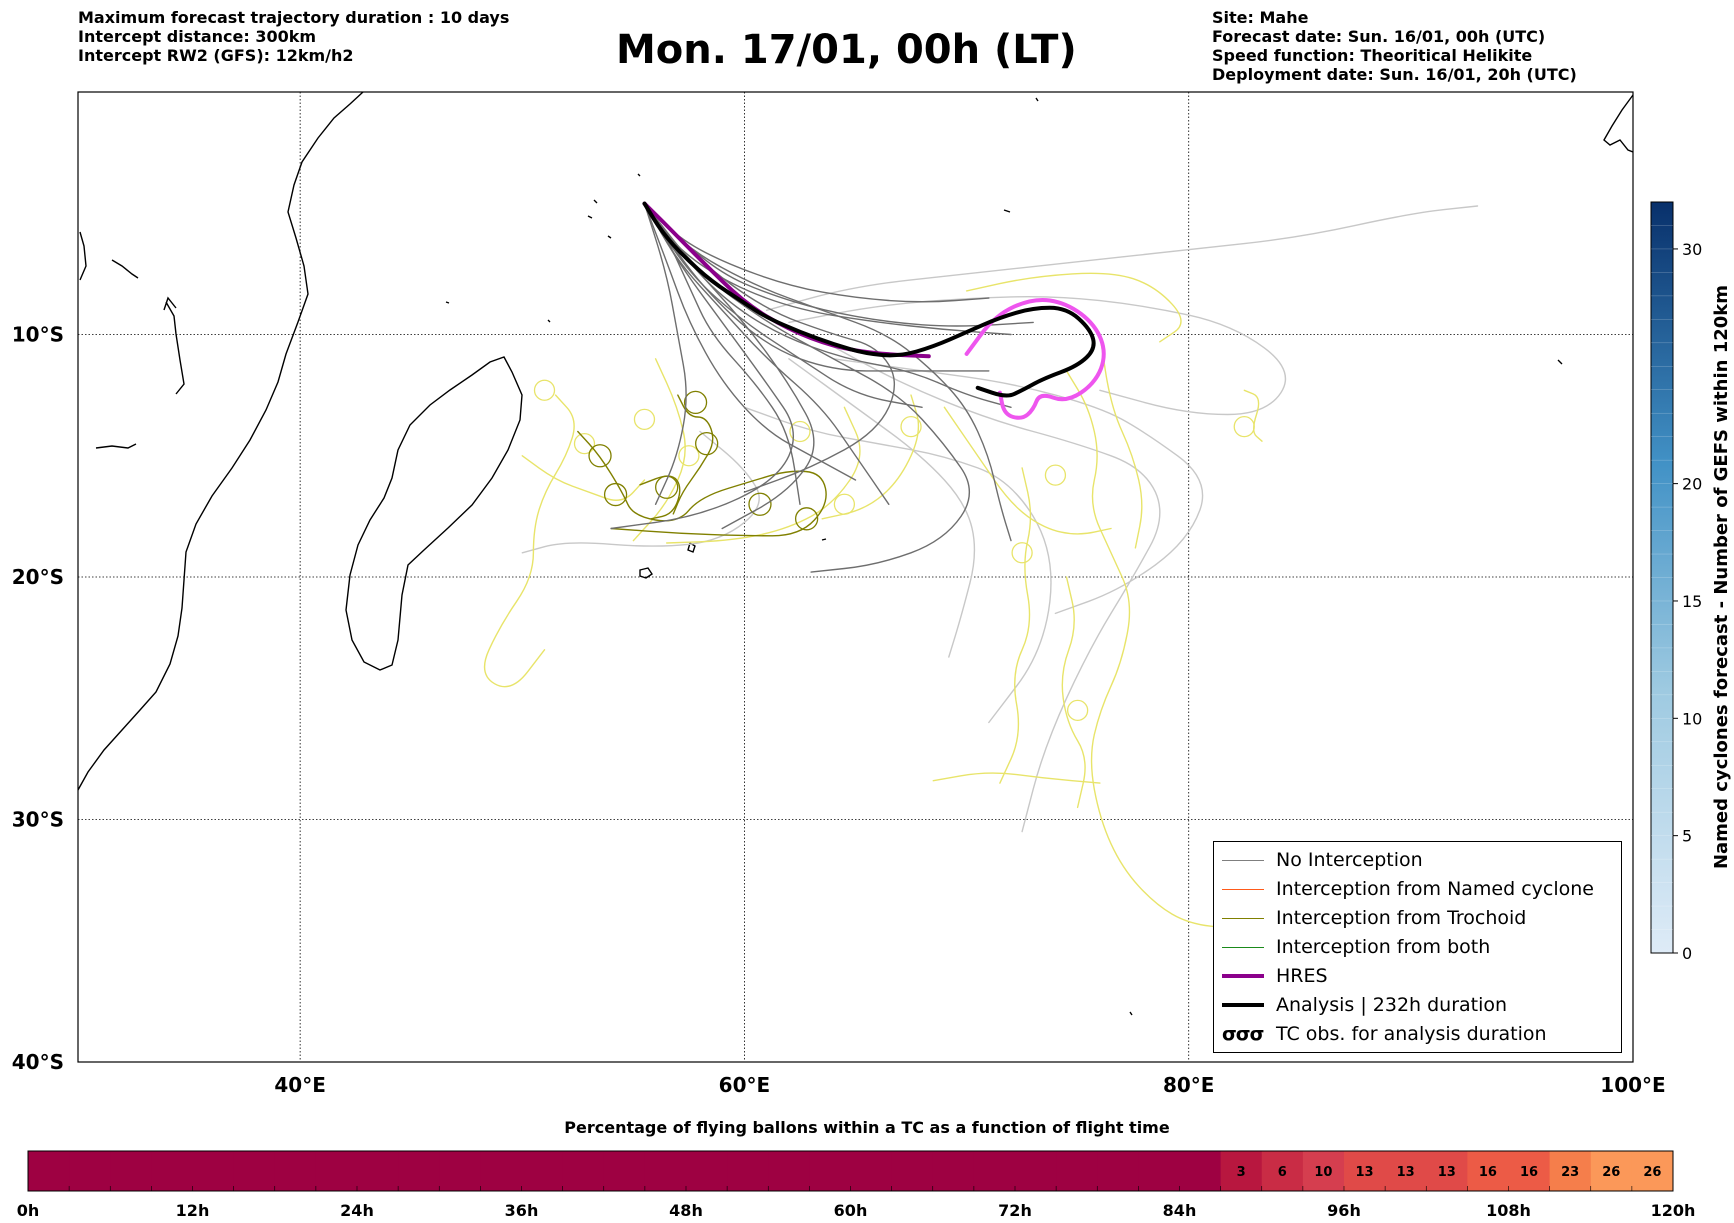  What do you see at coordinates (1618, 123) in the screenshot?
I see `coast-australia` at bounding box center [1618, 123].